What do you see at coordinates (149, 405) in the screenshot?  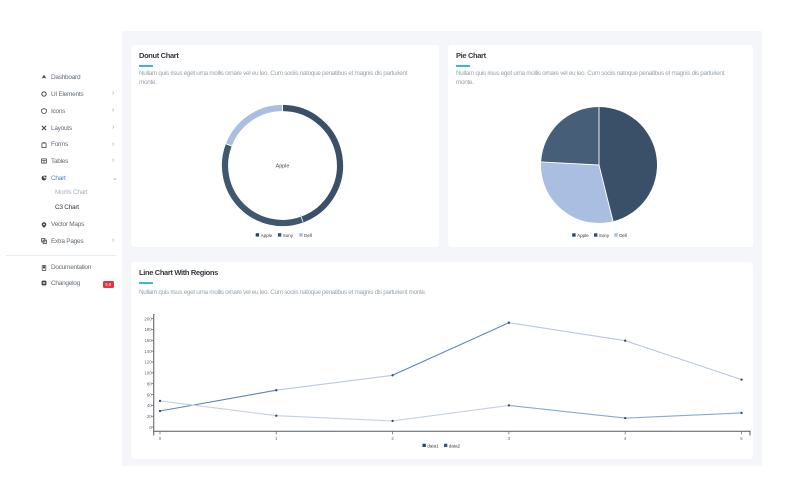 I see `svg-text: 40` at bounding box center [149, 405].